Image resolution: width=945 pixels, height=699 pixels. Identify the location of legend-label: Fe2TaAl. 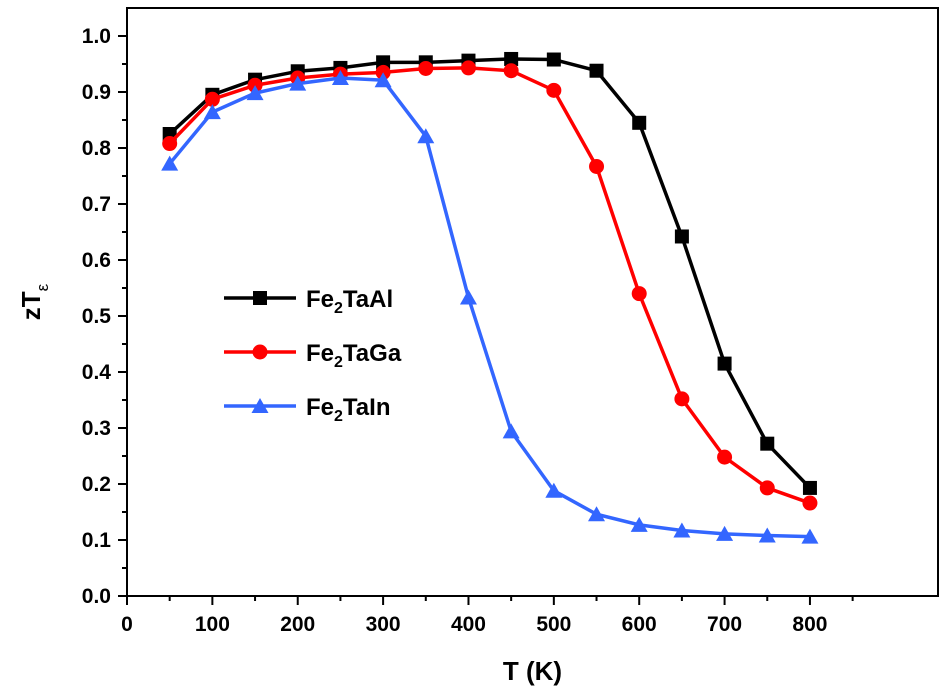
(349, 301).